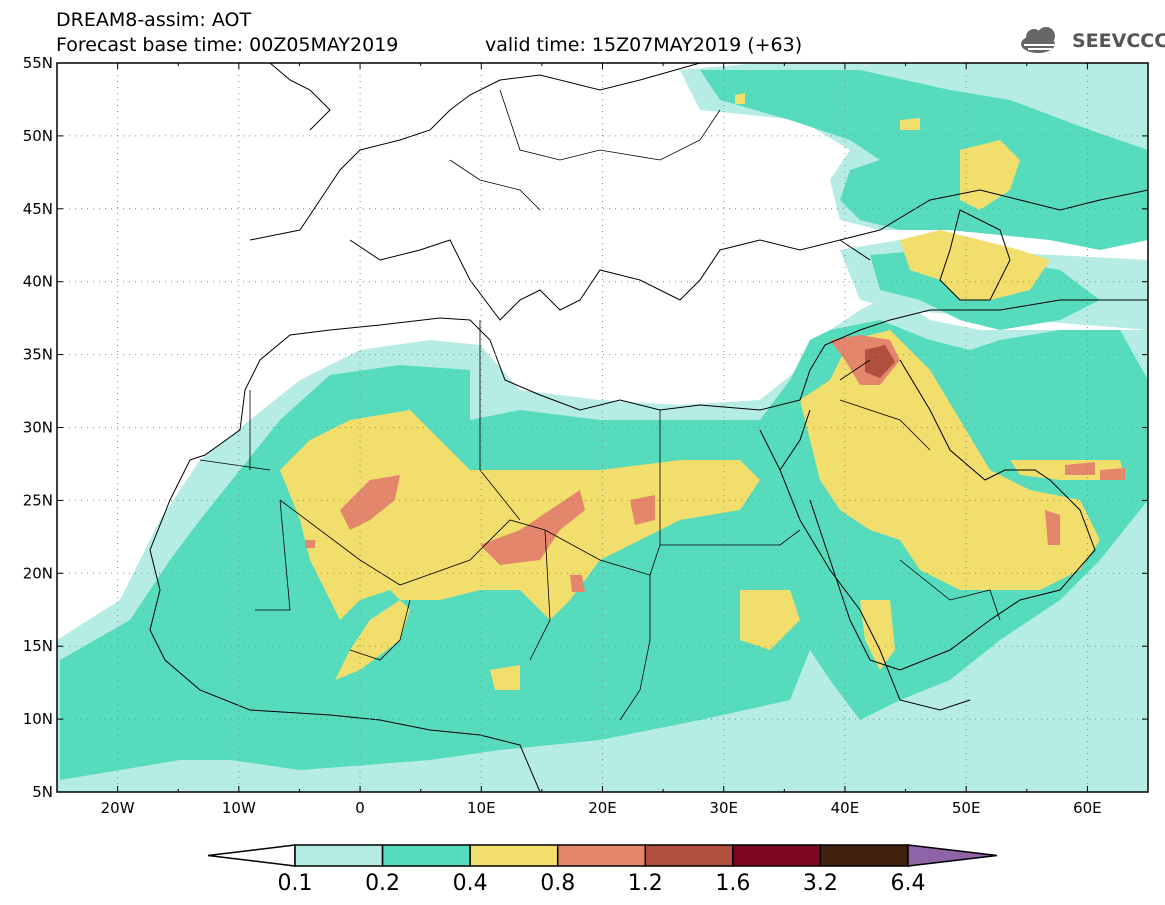  I want to click on cloud-icon, so click(1038, 40).